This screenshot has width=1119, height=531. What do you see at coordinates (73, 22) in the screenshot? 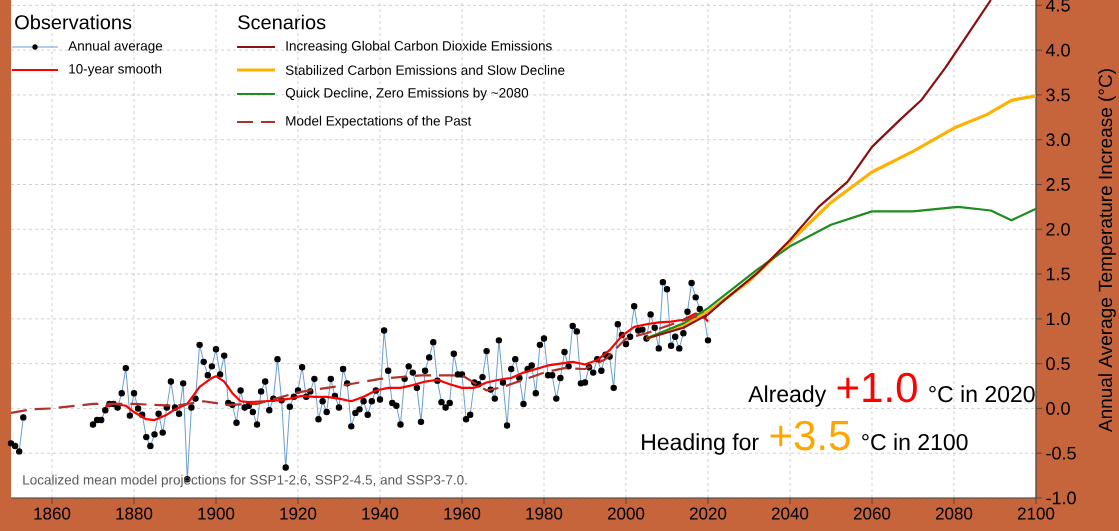
I see `annotation: Observations` at bounding box center [73, 22].